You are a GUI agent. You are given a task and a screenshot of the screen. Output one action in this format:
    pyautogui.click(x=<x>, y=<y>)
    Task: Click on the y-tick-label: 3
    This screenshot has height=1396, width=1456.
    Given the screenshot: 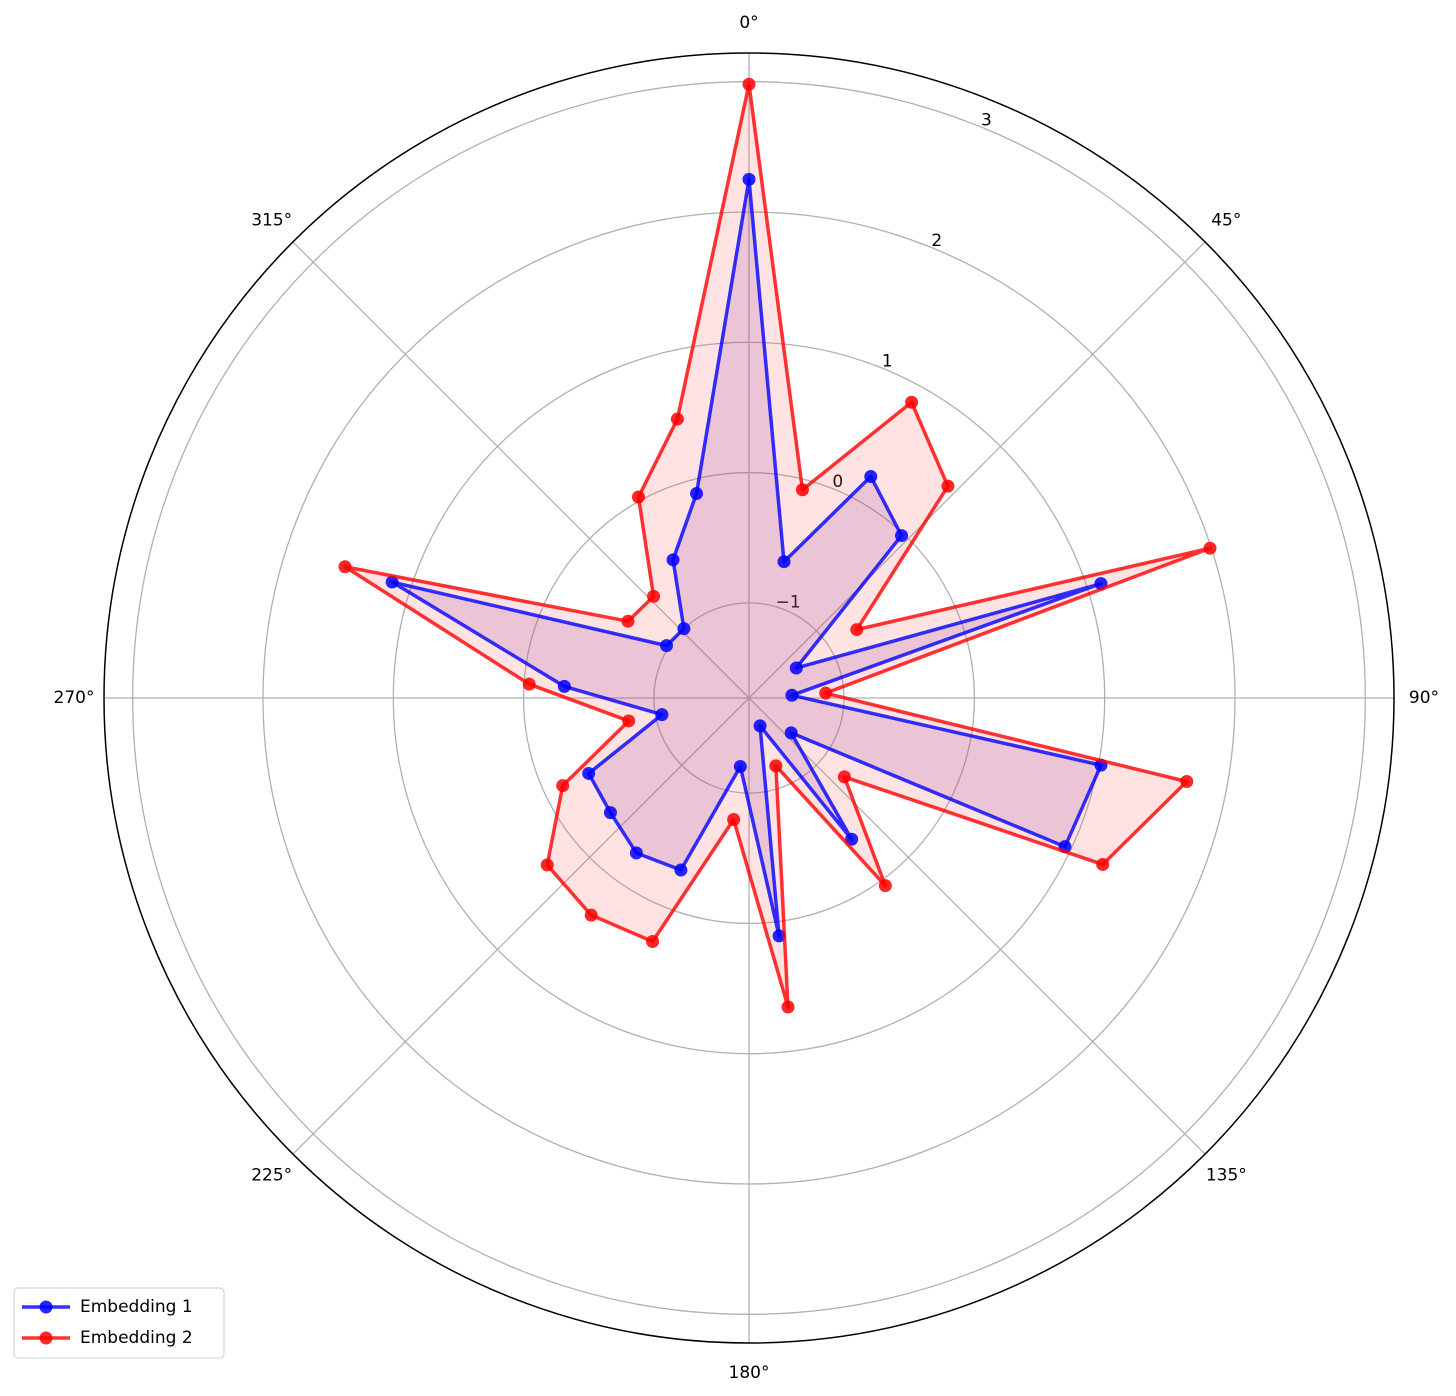 What is the action you would take?
    pyautogui.click(x=986, y=121)
    